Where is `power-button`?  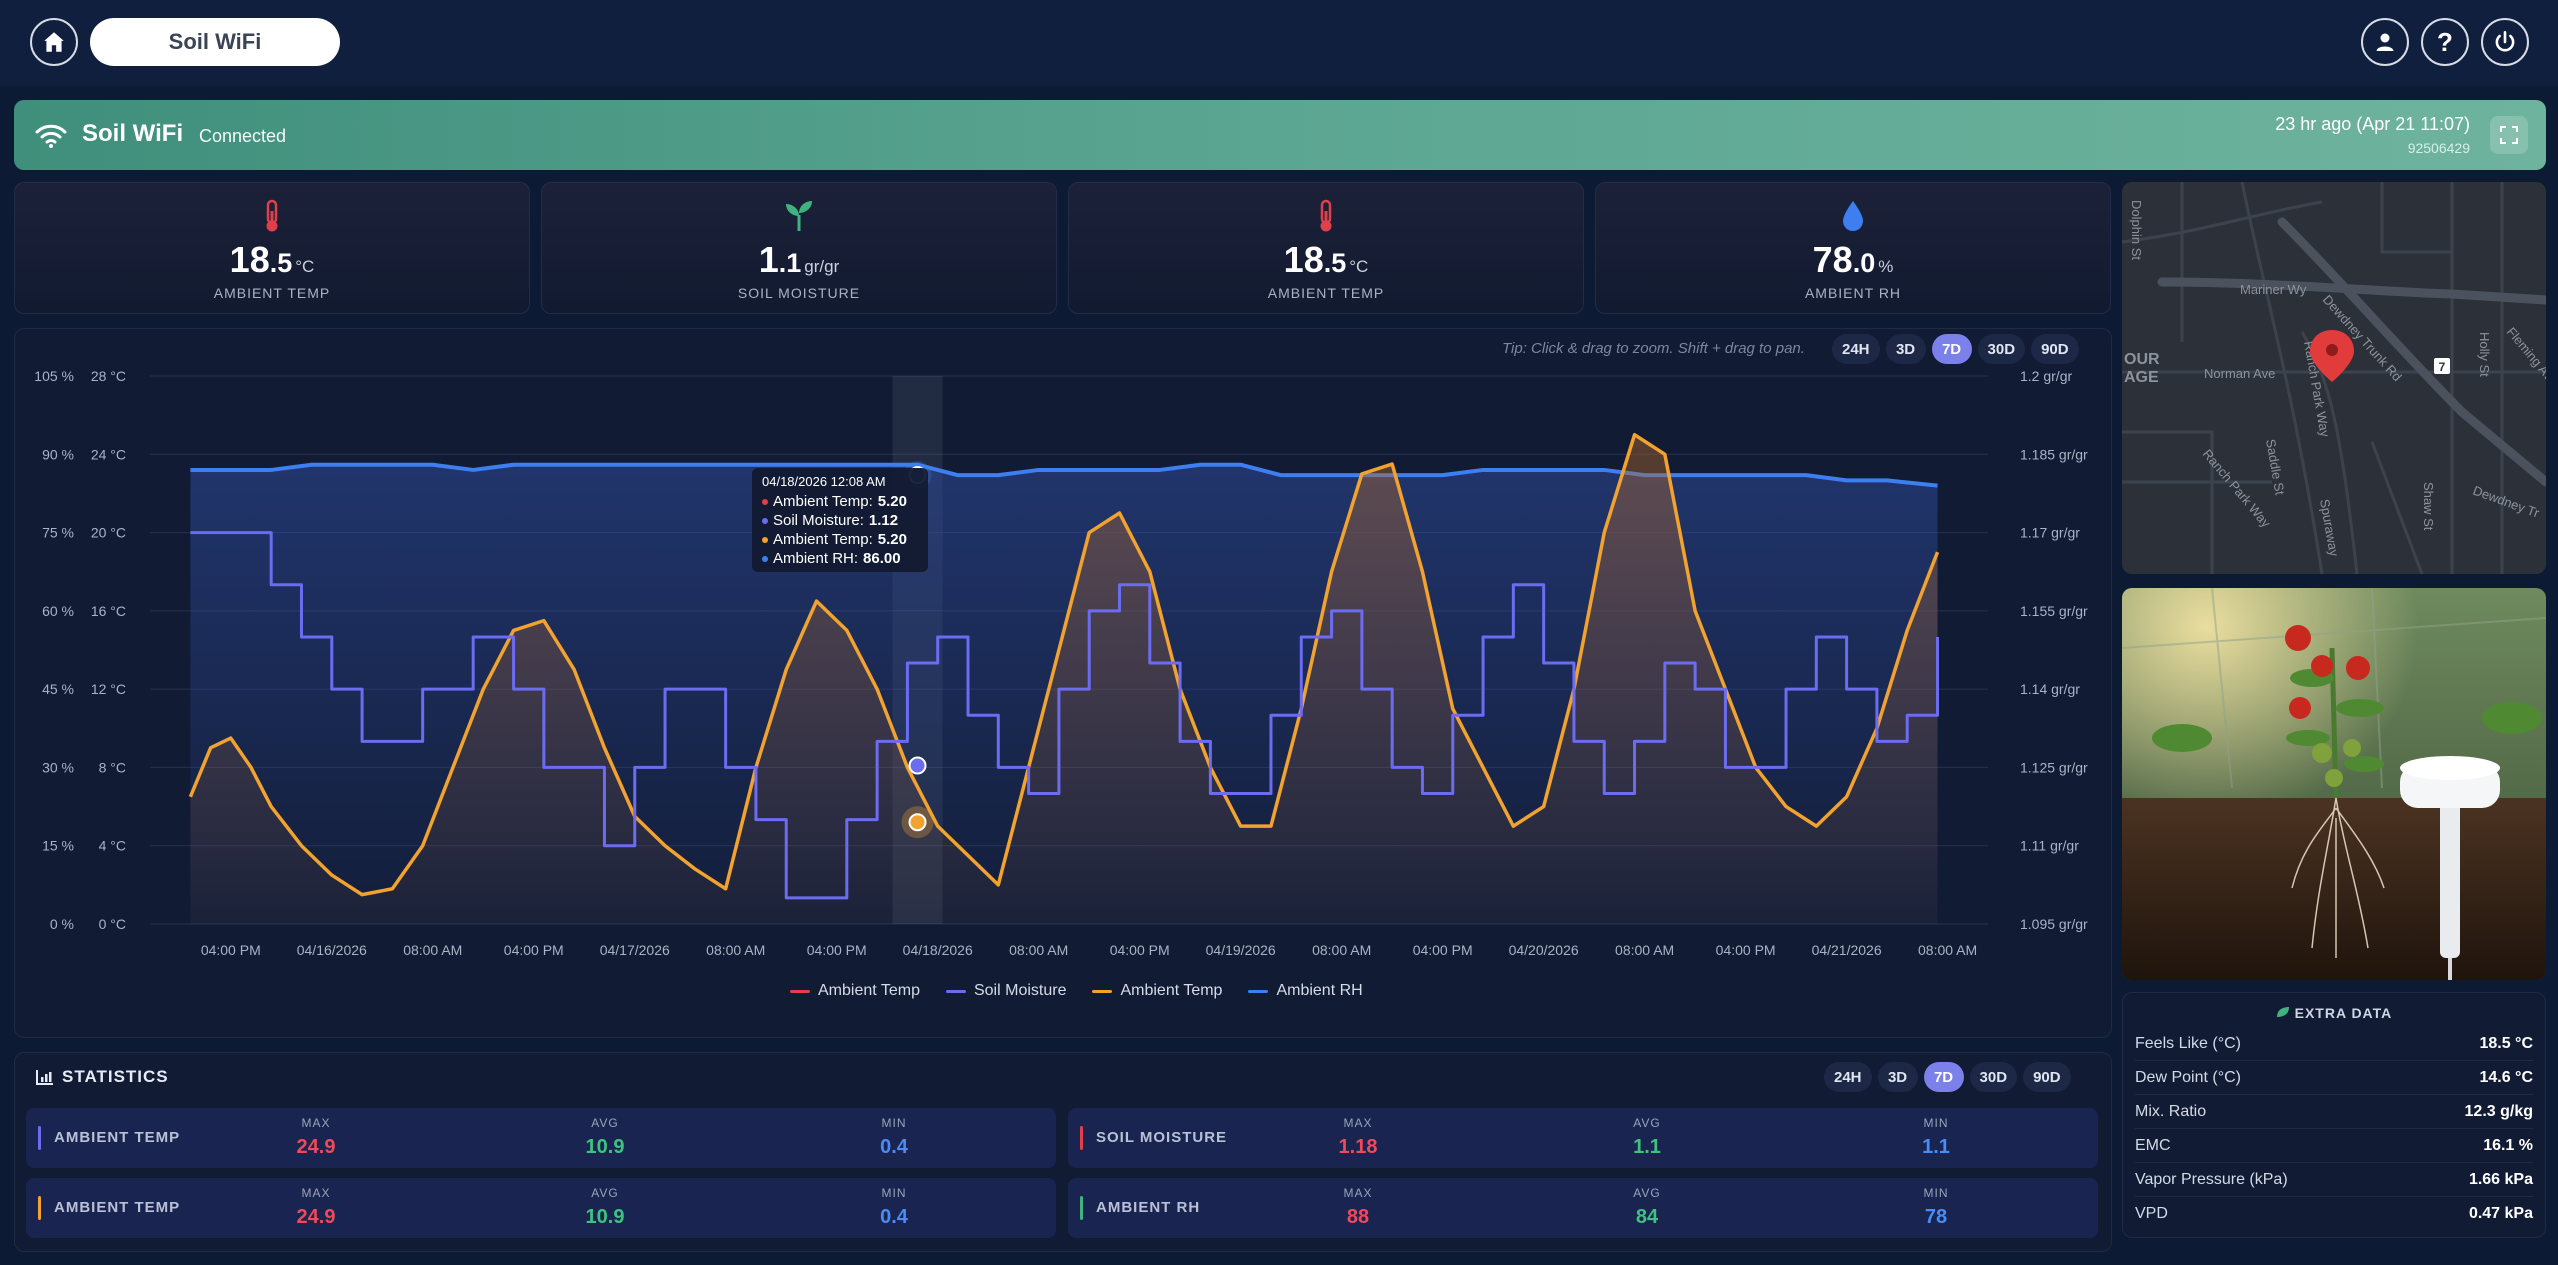
power-button is located at coordinates (2505, 42).